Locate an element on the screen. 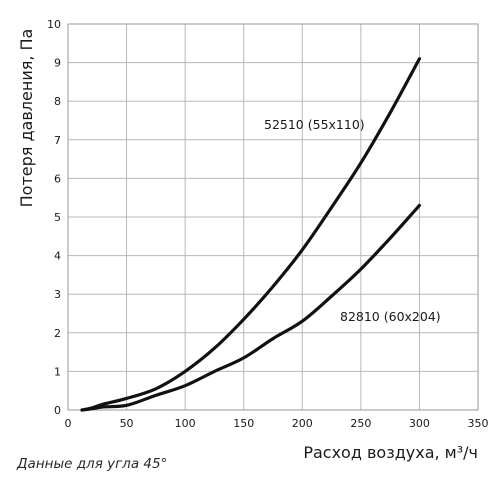 This screenshot has height=500, width=500. y-tick-label: 8 is located at coordinates (57, 101).